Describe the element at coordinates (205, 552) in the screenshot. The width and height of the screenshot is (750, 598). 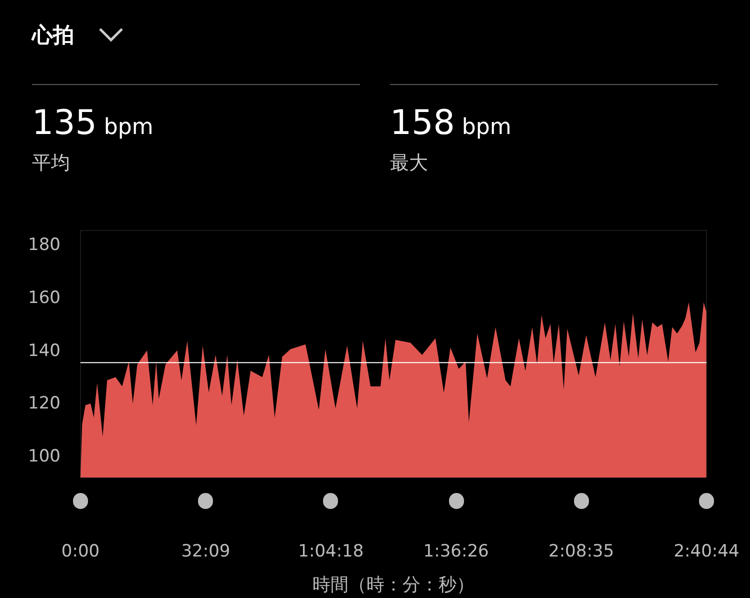
I see `x-tick-label: 32:09` at that location.